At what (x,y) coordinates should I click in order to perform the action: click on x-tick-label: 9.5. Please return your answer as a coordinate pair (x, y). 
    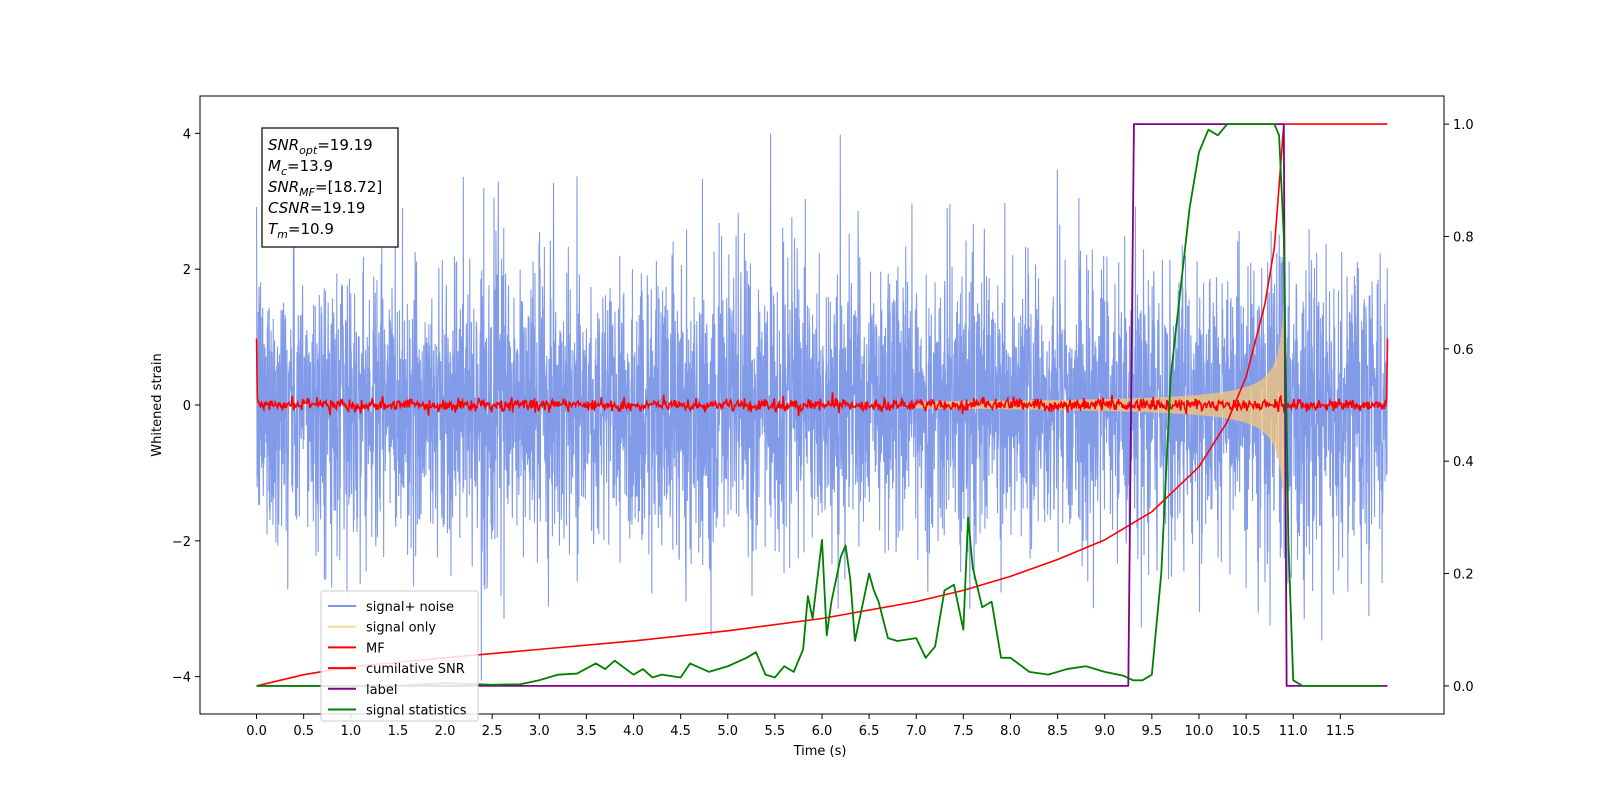
    Looking at the image, I should click on (1152, 731).